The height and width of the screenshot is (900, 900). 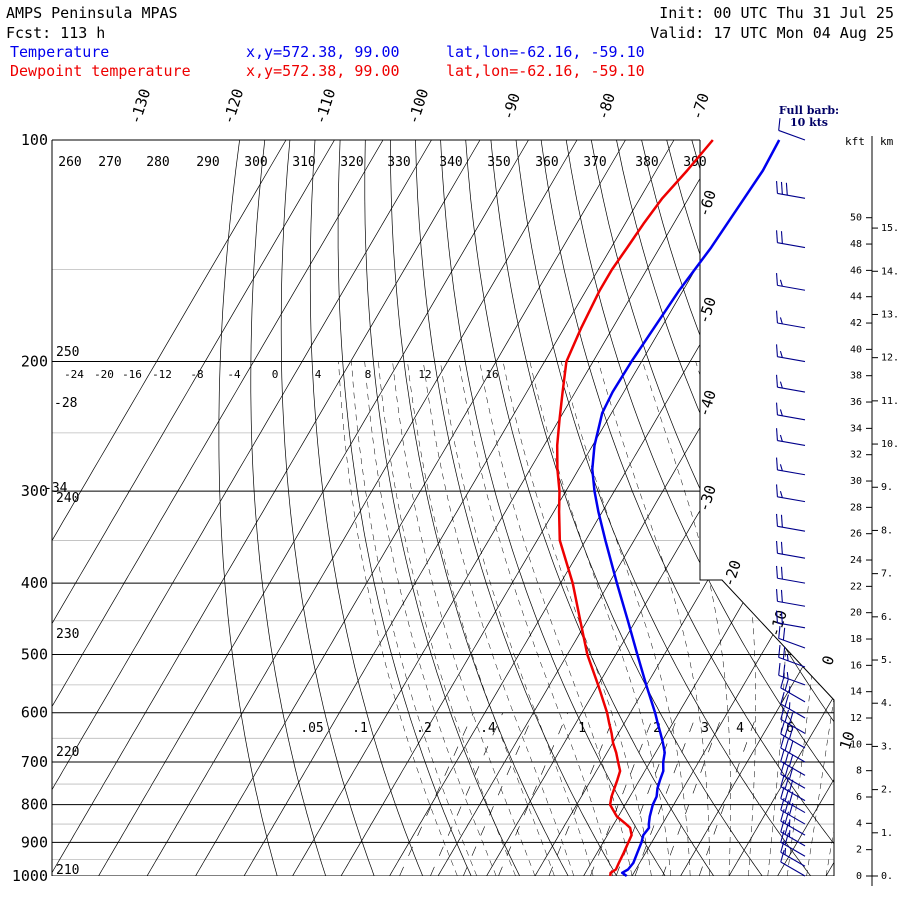 I want to click on plot-border, so click(x=767, y=508).